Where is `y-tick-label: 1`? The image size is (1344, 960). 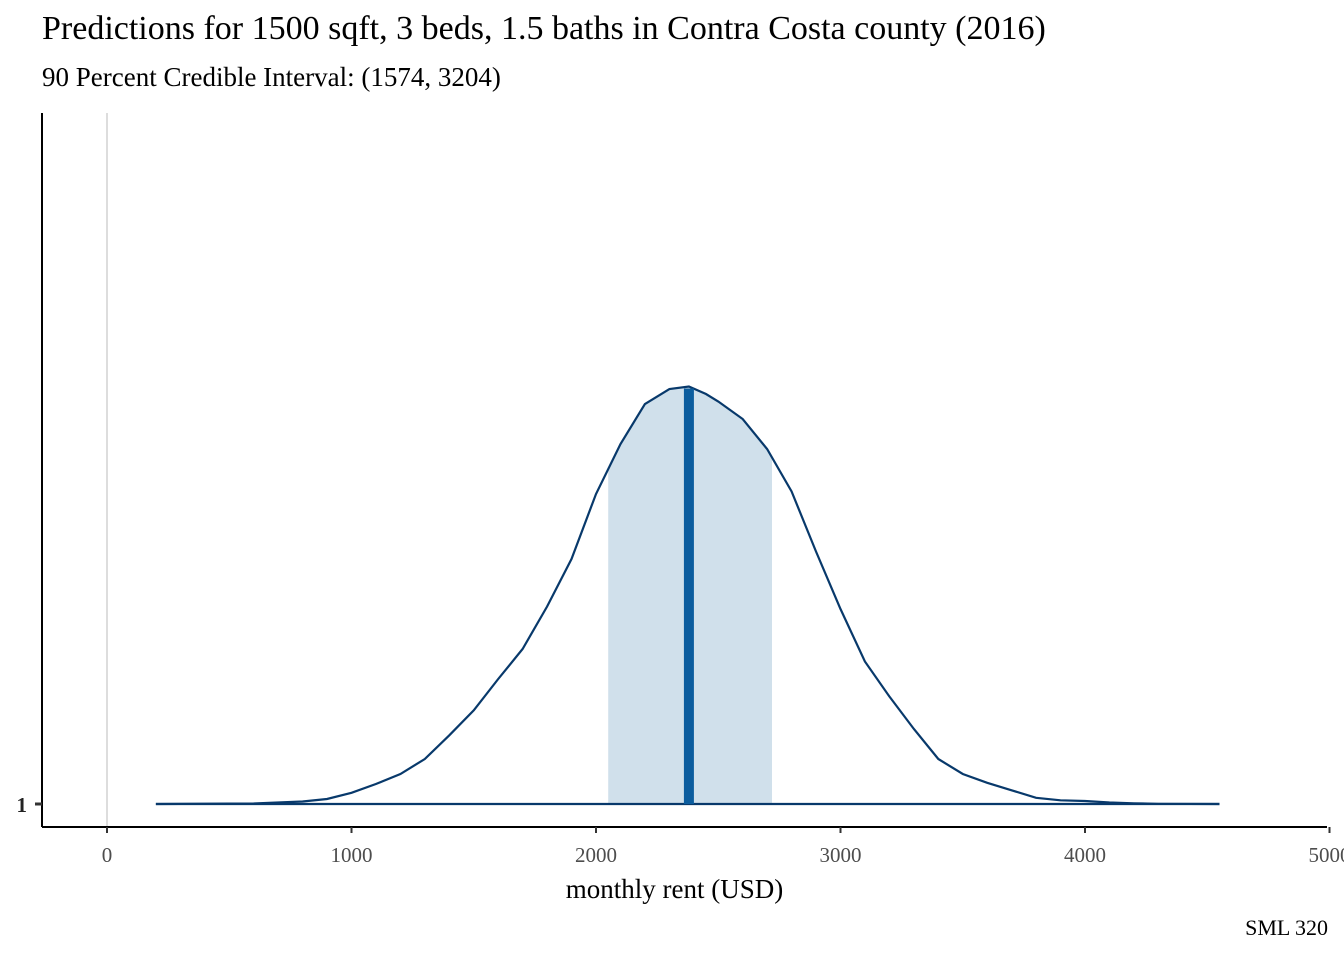
y-tick-label: 1 is located at coordinates (22, 805).